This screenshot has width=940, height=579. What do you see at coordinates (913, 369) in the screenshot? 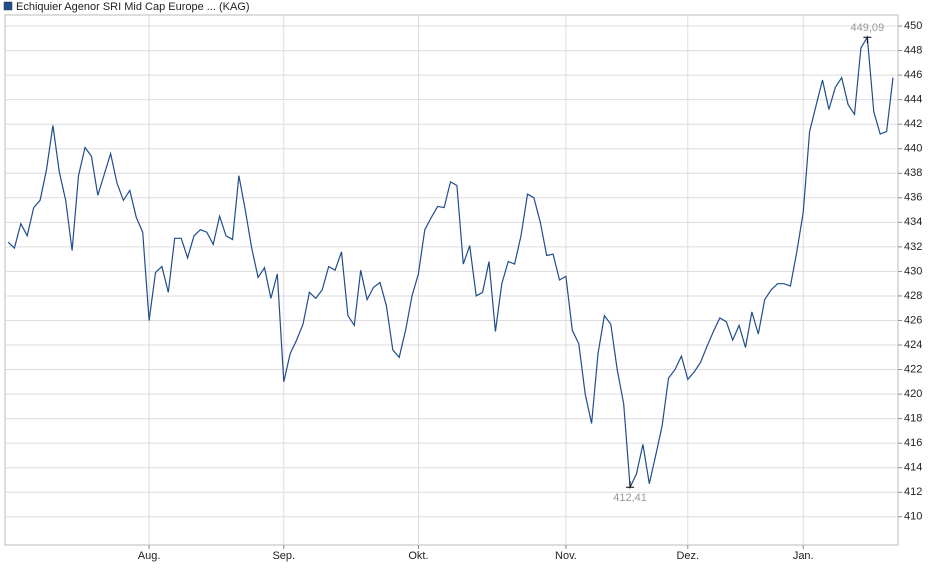
I see `y-tick-label: 422` at bounding box center [913, 369].